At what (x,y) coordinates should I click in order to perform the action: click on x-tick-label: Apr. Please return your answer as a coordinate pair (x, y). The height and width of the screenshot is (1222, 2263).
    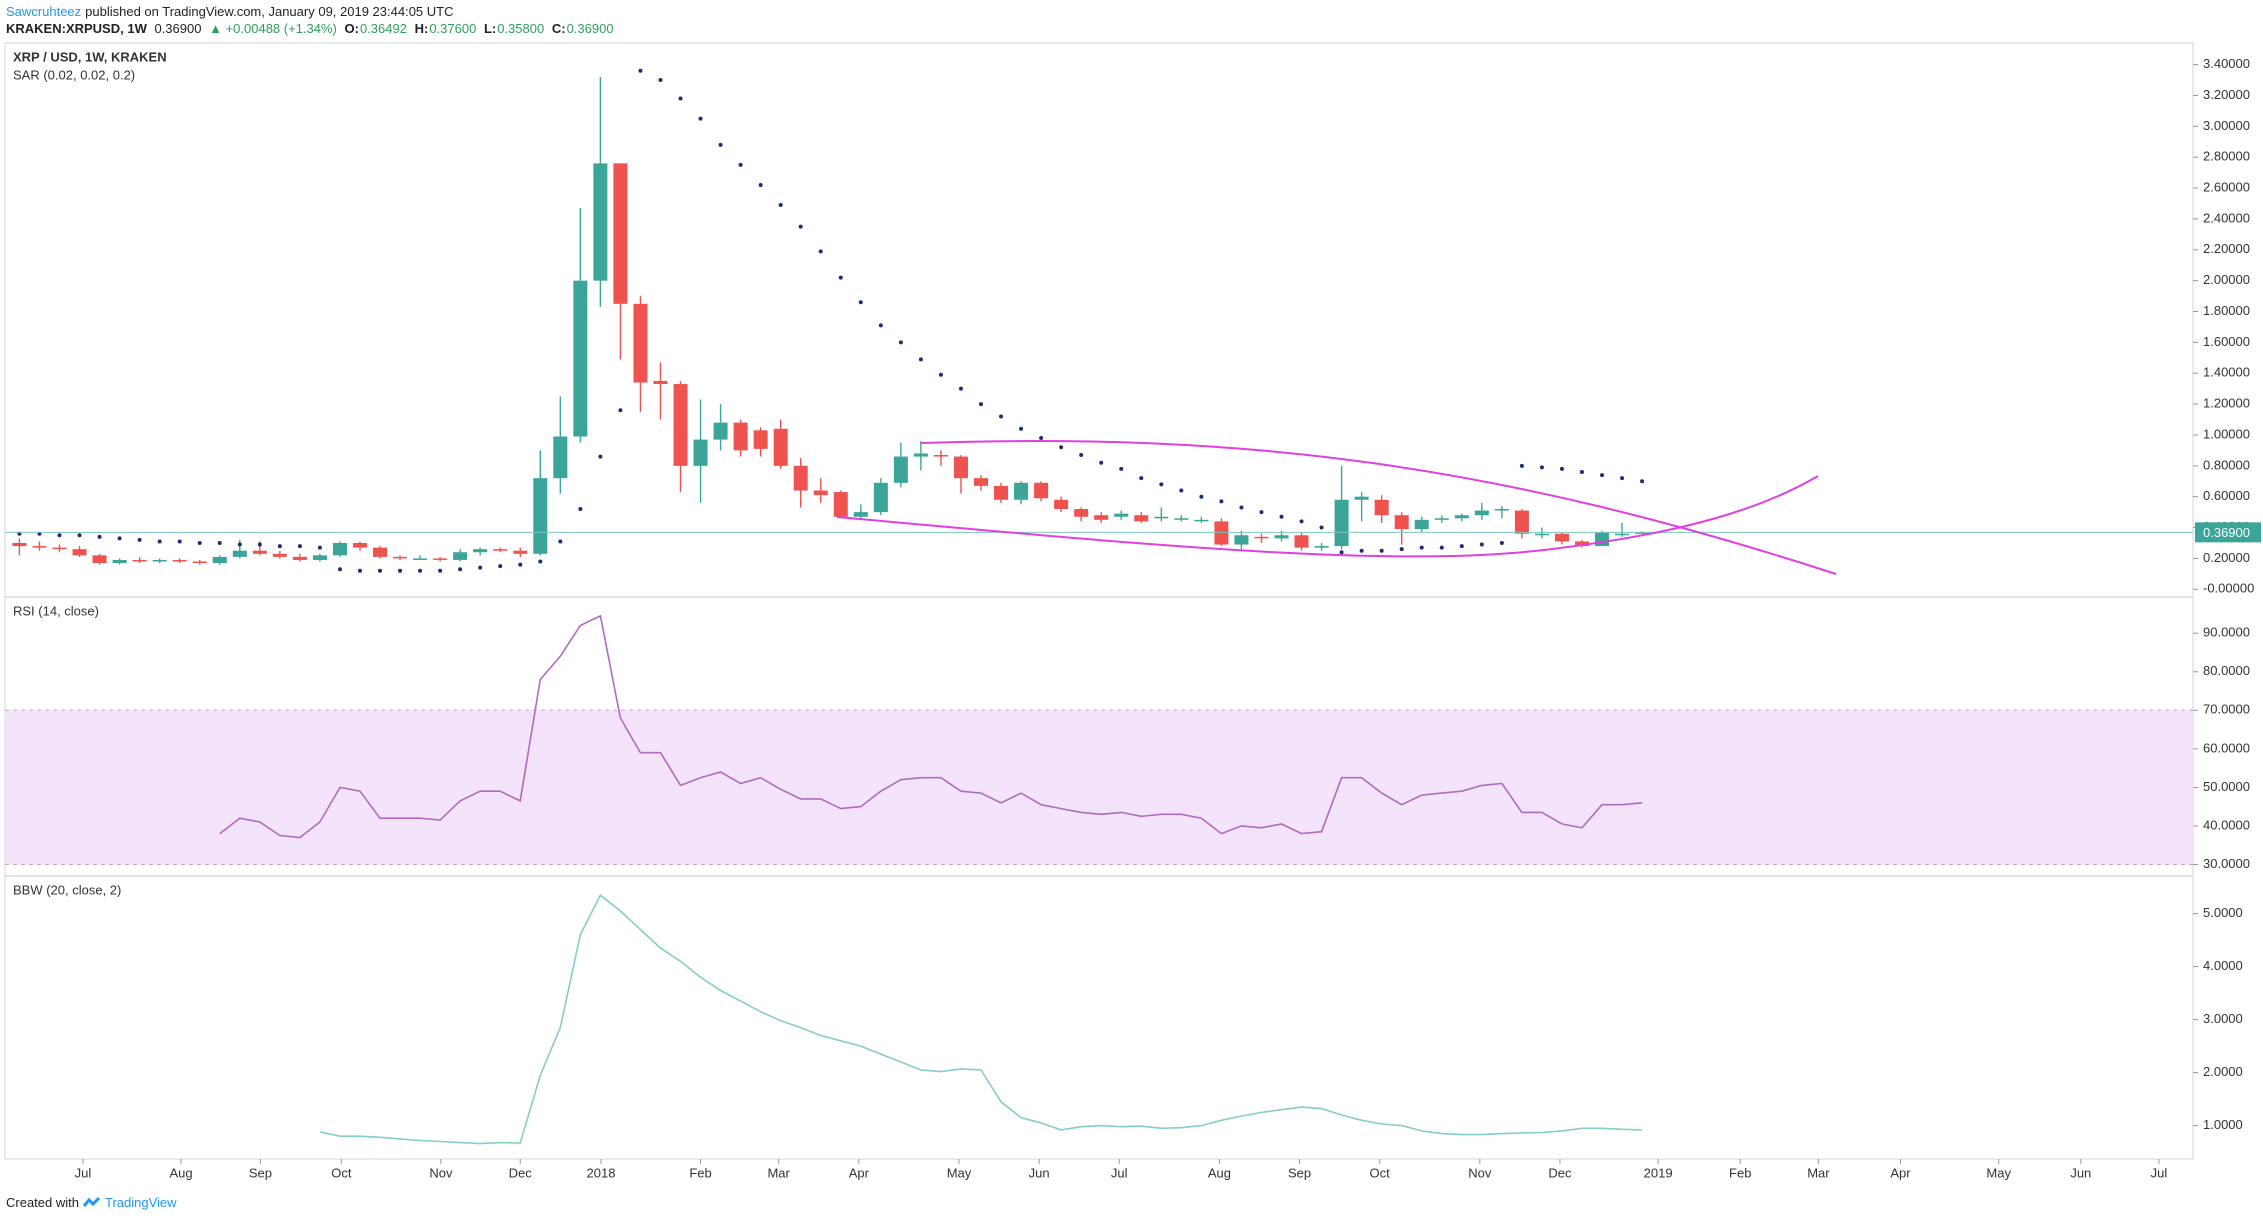
    Looking at the image, I should click on (1900, 1172).